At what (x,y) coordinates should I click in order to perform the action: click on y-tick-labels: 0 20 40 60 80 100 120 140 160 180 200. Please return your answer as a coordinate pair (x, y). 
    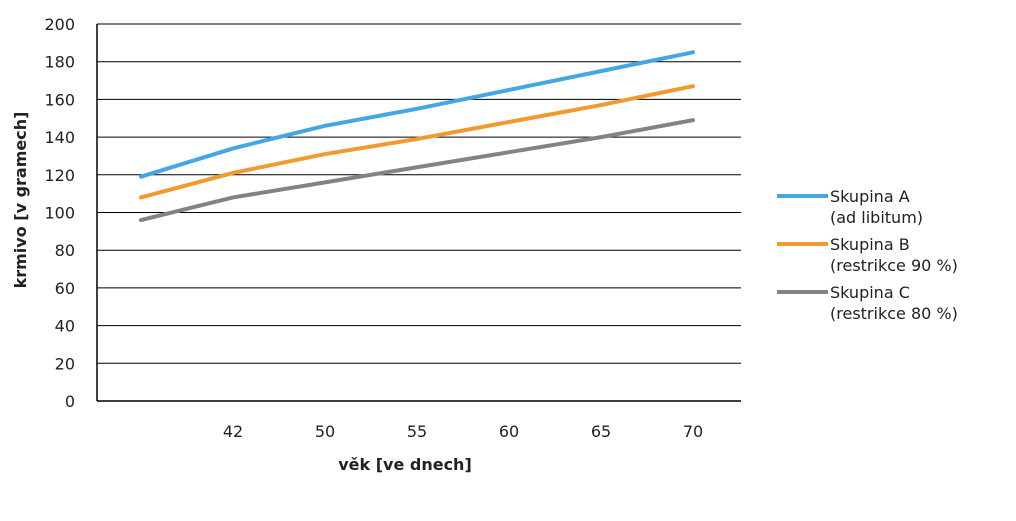
    Looking at the image, I should click on (59, 213).